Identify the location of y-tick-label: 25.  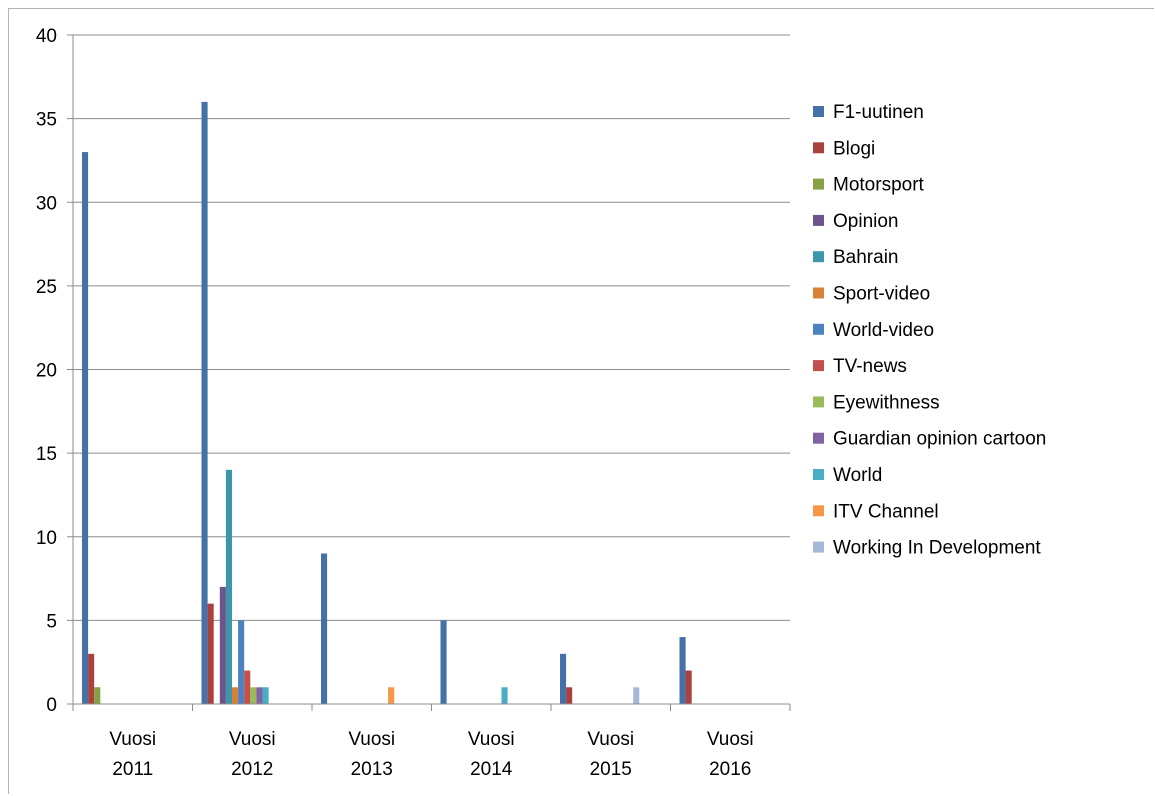
(46, 287).